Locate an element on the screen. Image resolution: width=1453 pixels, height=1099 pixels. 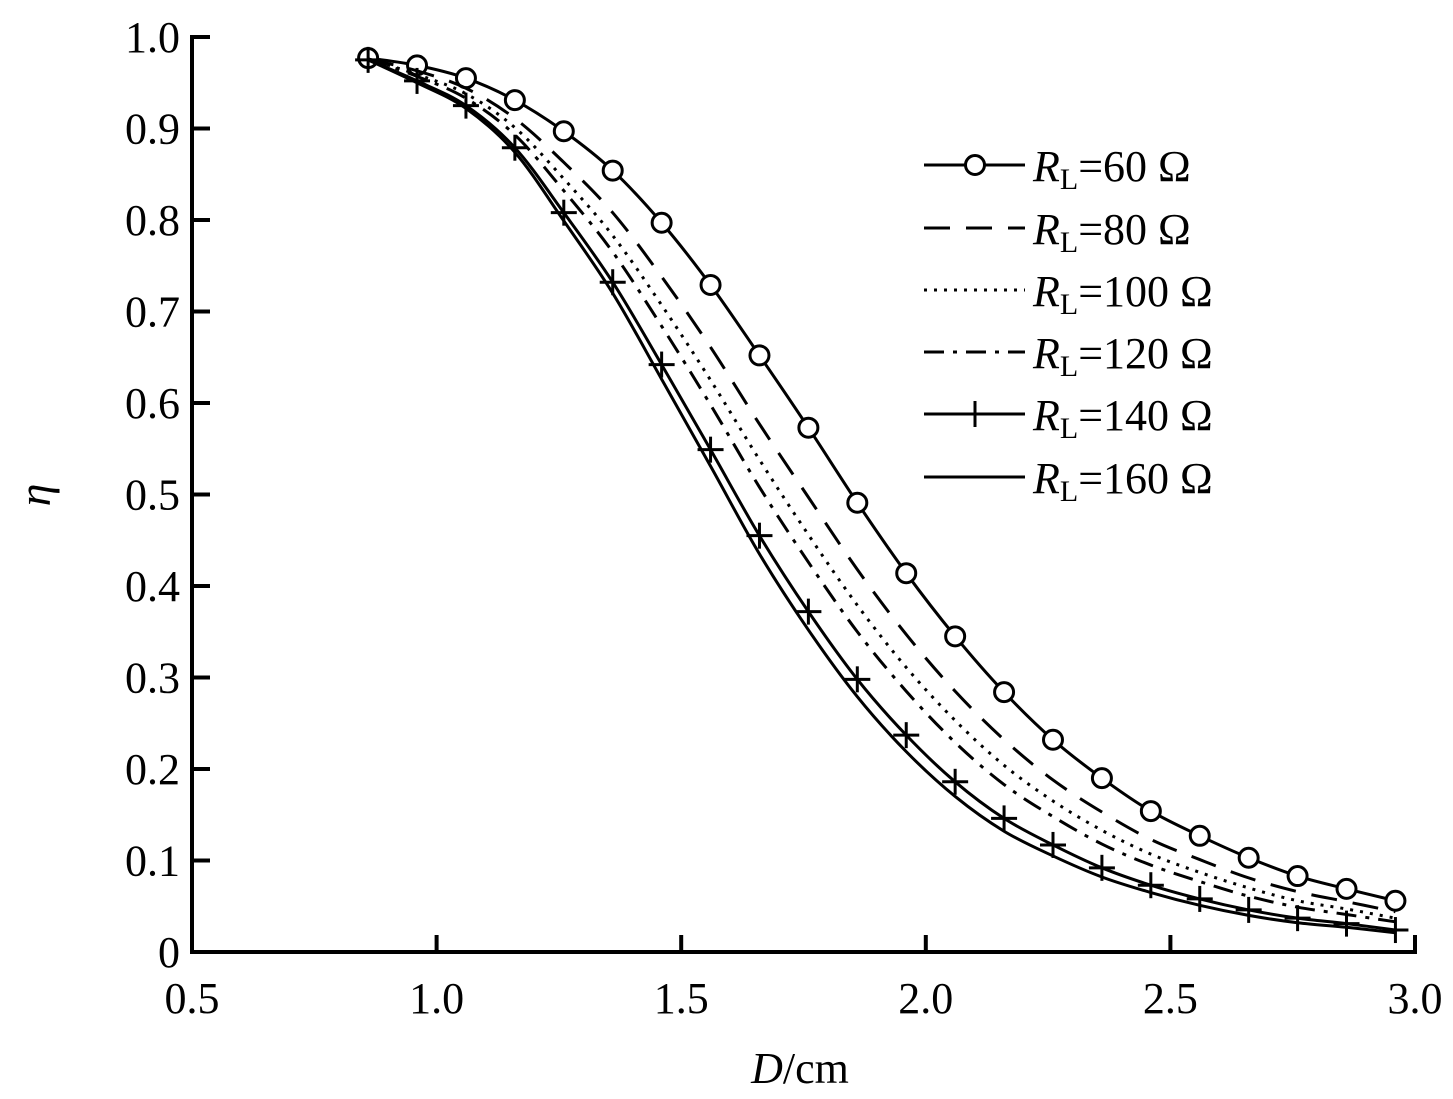
legend-label: RL=80 Ω is located at coordinates (1111, 232).